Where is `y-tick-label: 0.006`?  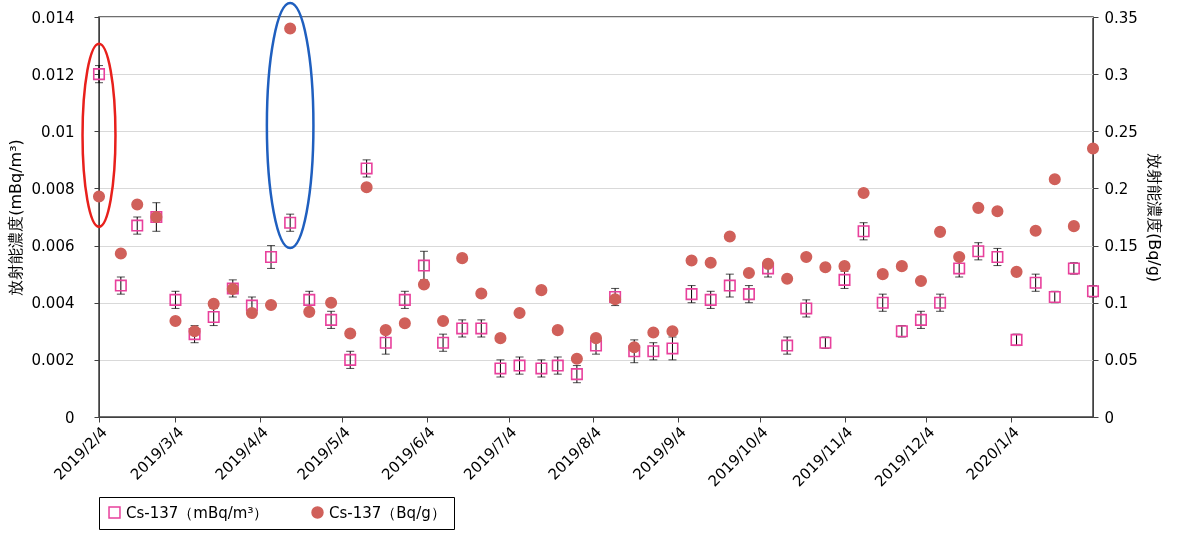
y-tick-label: 0.006 is located at coordinates (53, 246).